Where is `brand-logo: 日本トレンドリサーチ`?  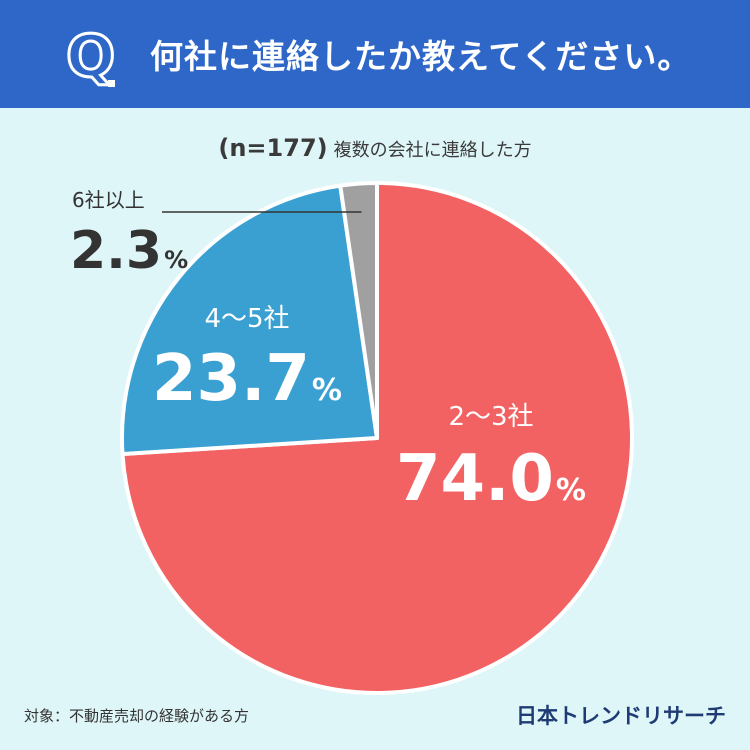
brand-logo: 日本トレンドリサーチ is located at coordinates (621, 716).